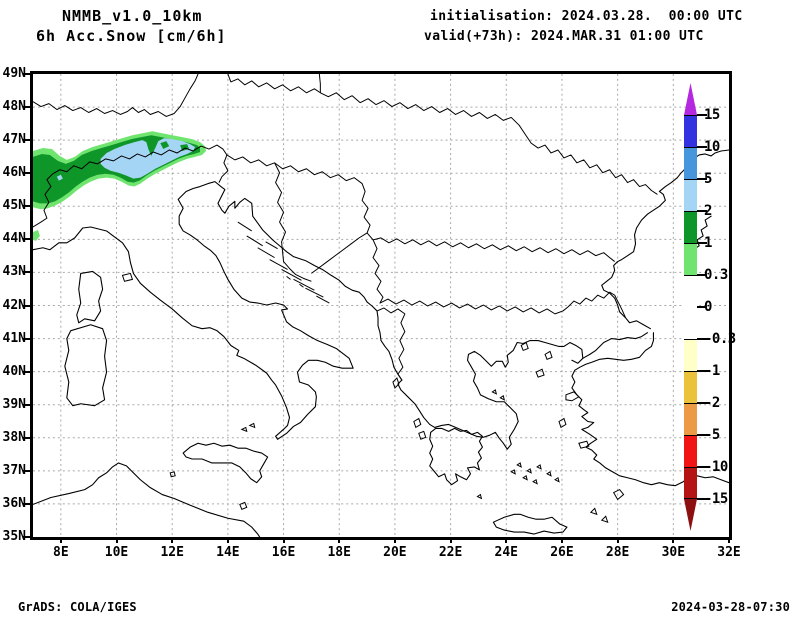  I want to click on border-alps, so click(131, 186).